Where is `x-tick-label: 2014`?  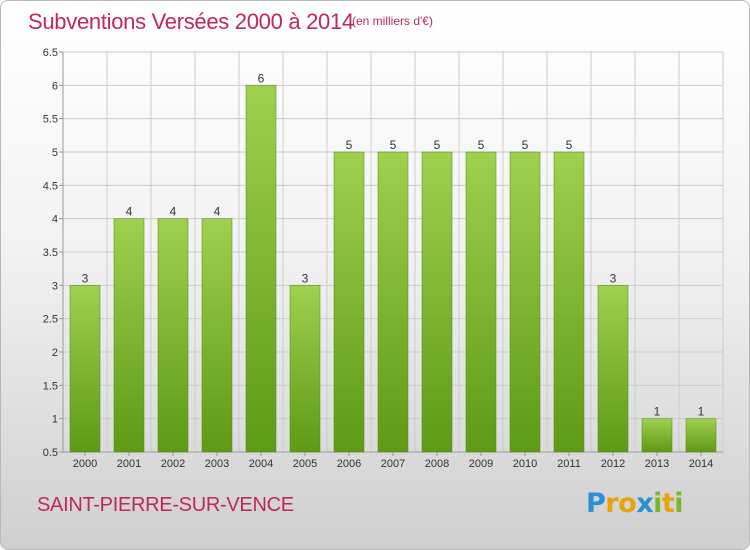
x-tick-label: 2014 is located at coordinates (701, 464).